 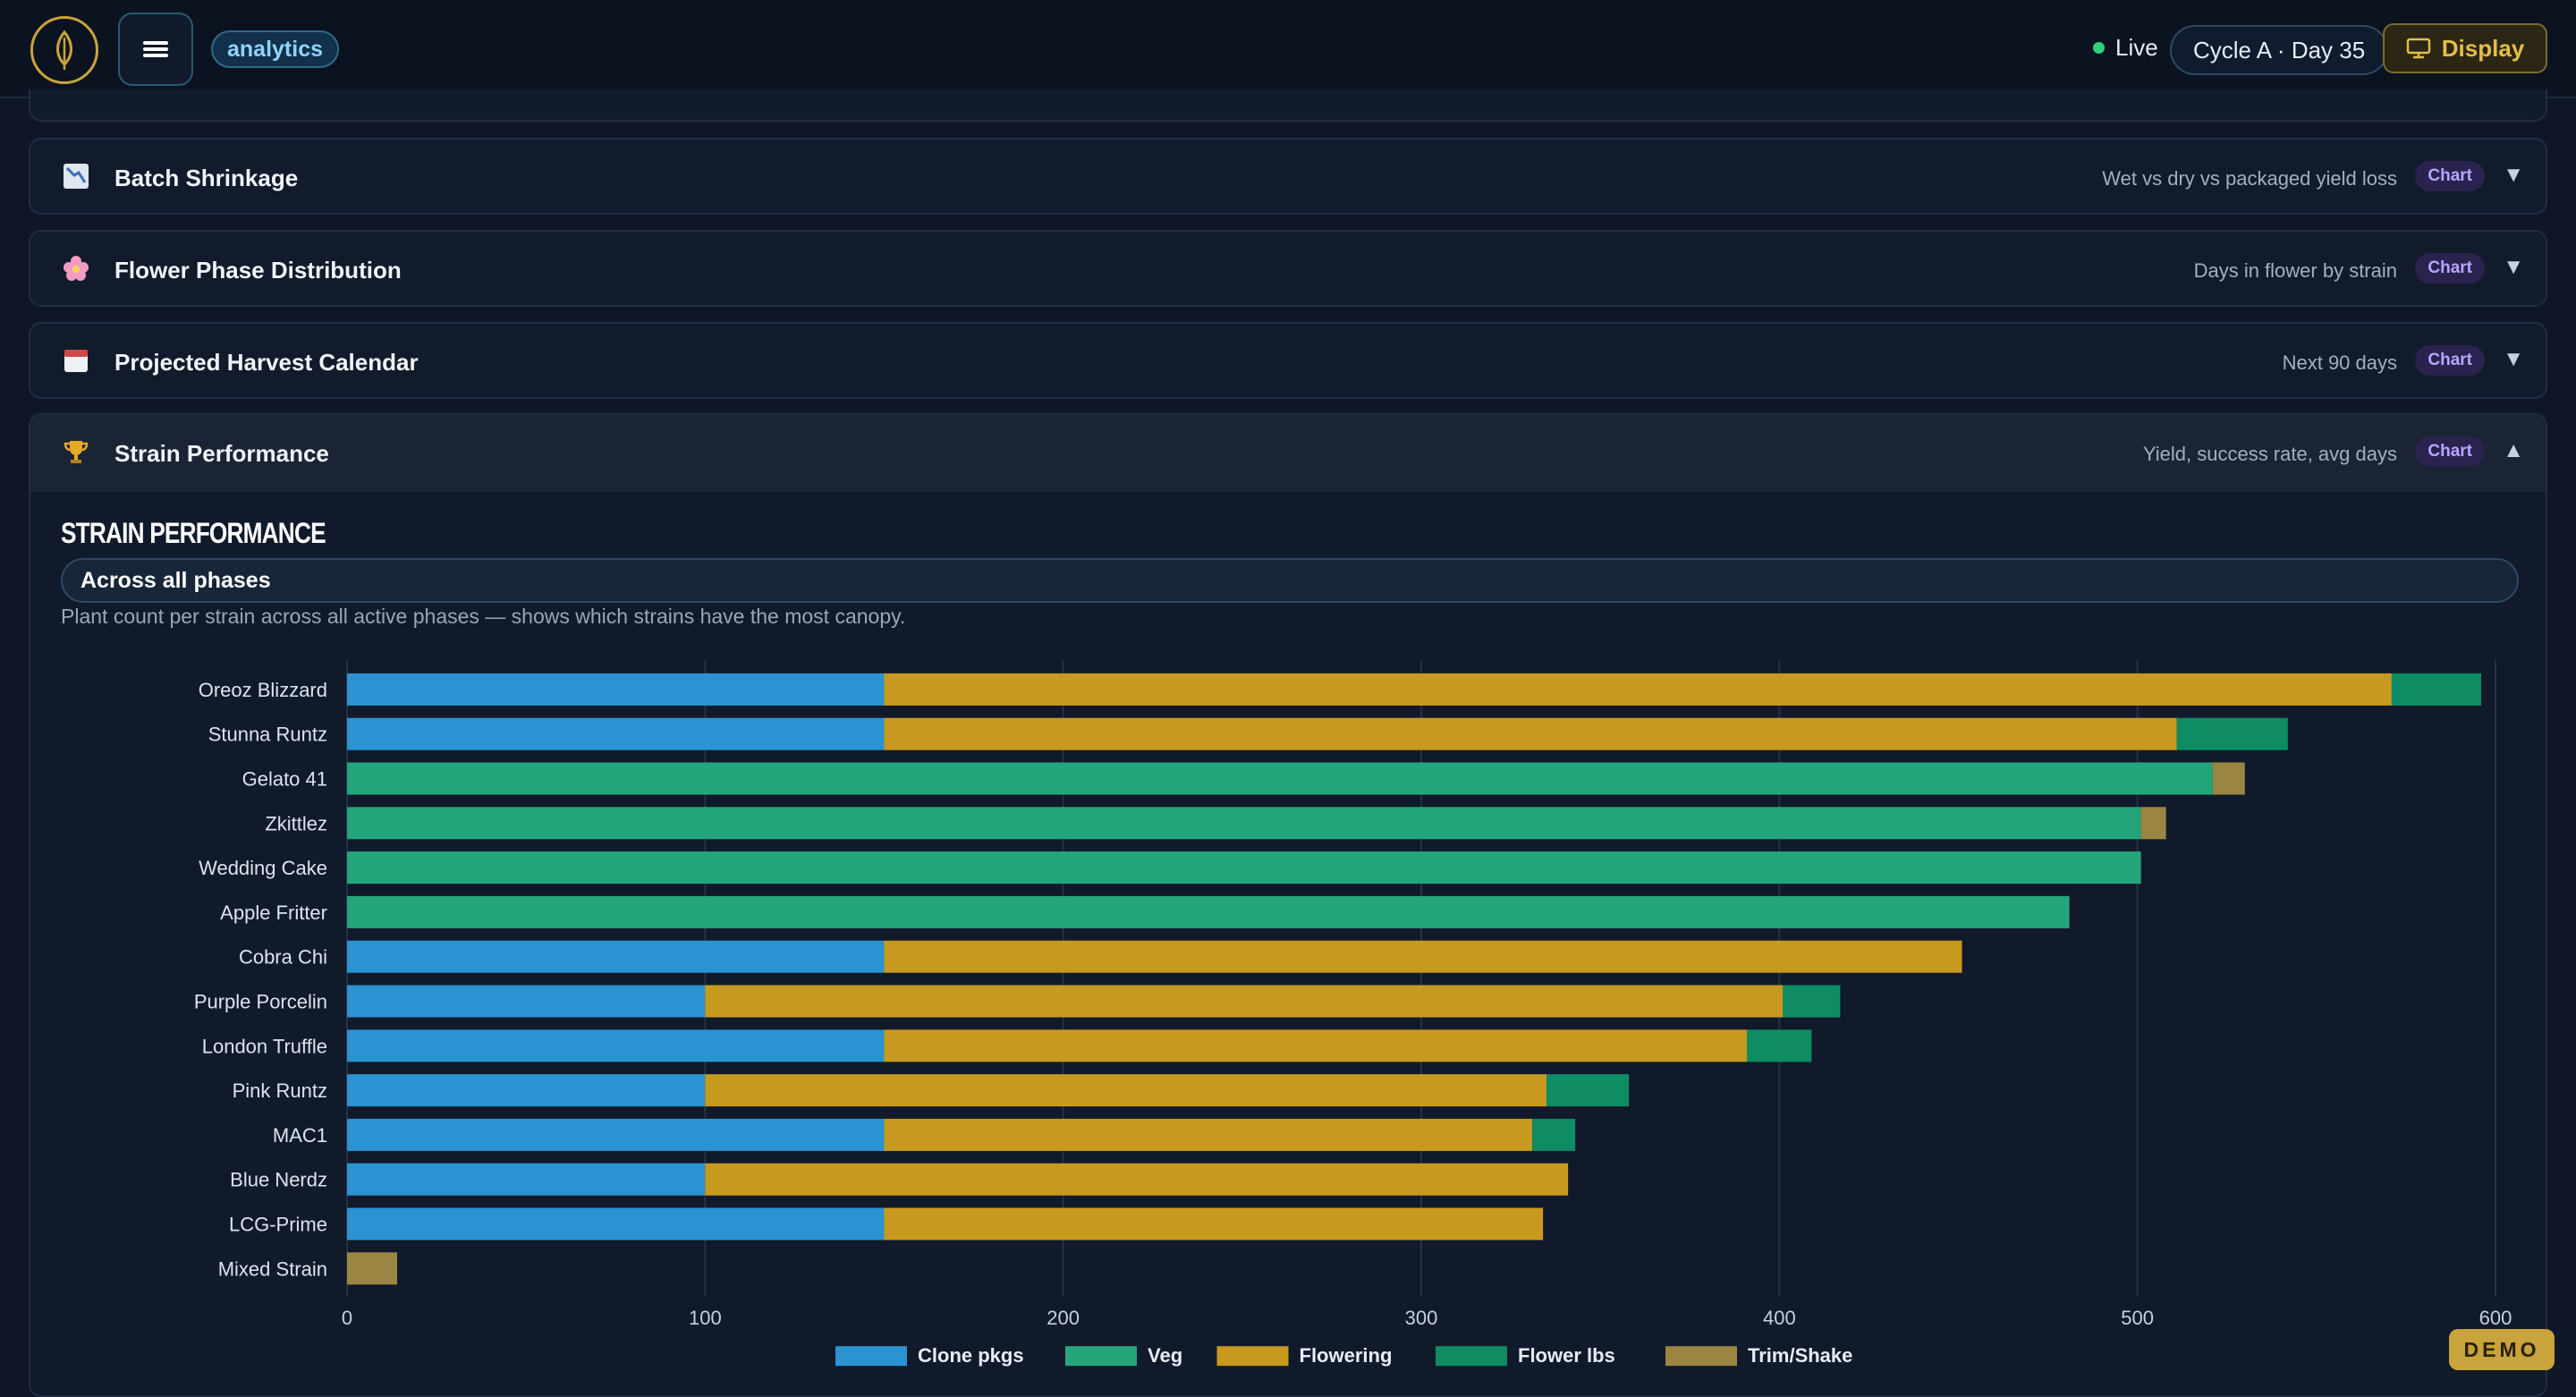 I want to click on x-tick-label: 600, so click(x=2495, y=1318).